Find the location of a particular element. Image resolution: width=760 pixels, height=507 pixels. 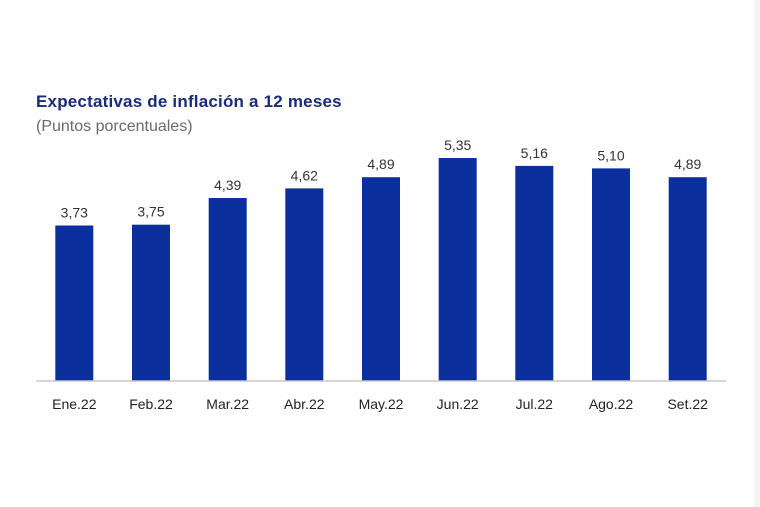

category-label-May.22: May.22 is located at coordinates (381, 404).